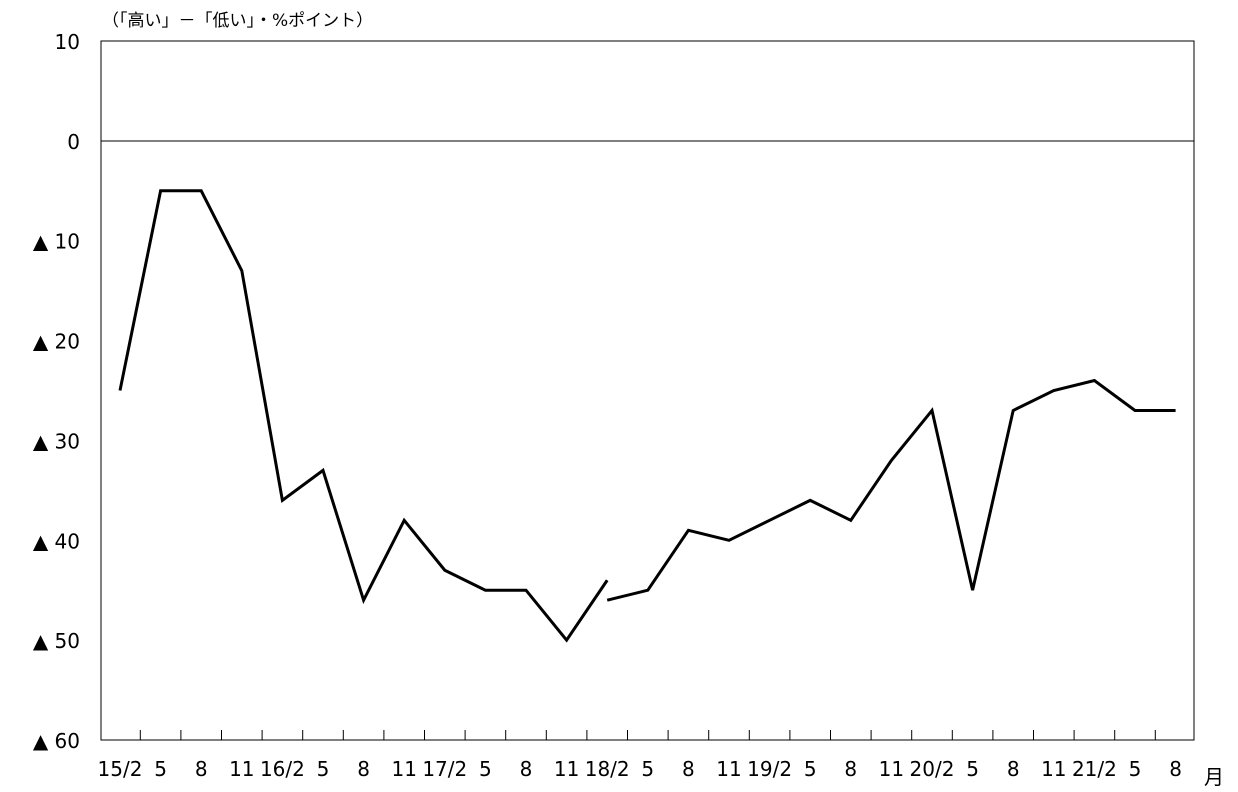 This screenshot has height=792, width=1238. I want to click on y-tick-label: 10, so click(67, 42).